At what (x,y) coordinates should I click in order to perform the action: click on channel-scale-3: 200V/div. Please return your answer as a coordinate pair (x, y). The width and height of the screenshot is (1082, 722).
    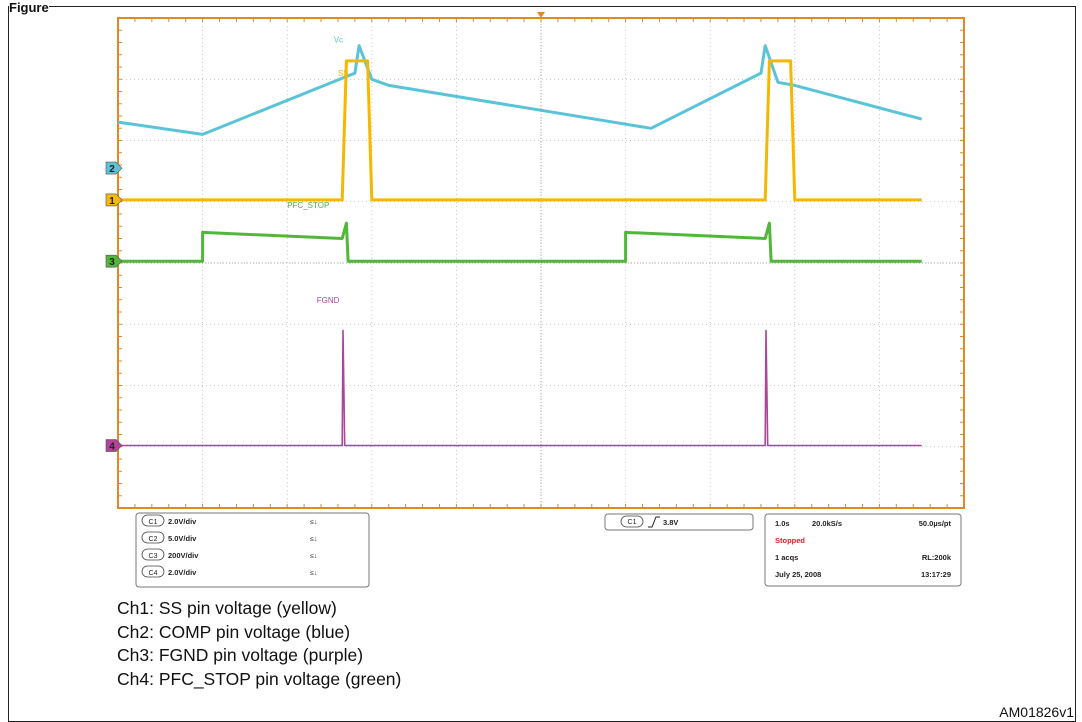
    Looking at the image, I should click on (183, 555).